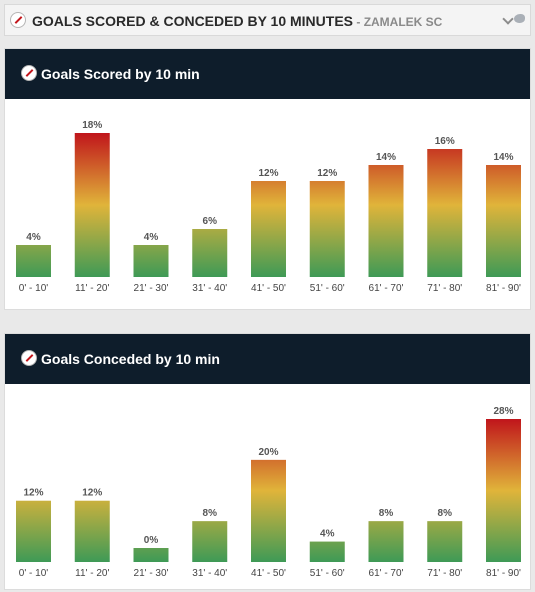 This screenshot has width=535, height=592. What do you see at coordinates (403, 22) in the screenshot?
I see `team-name: ZAMALEK SC` at bounding box center [403, 22].